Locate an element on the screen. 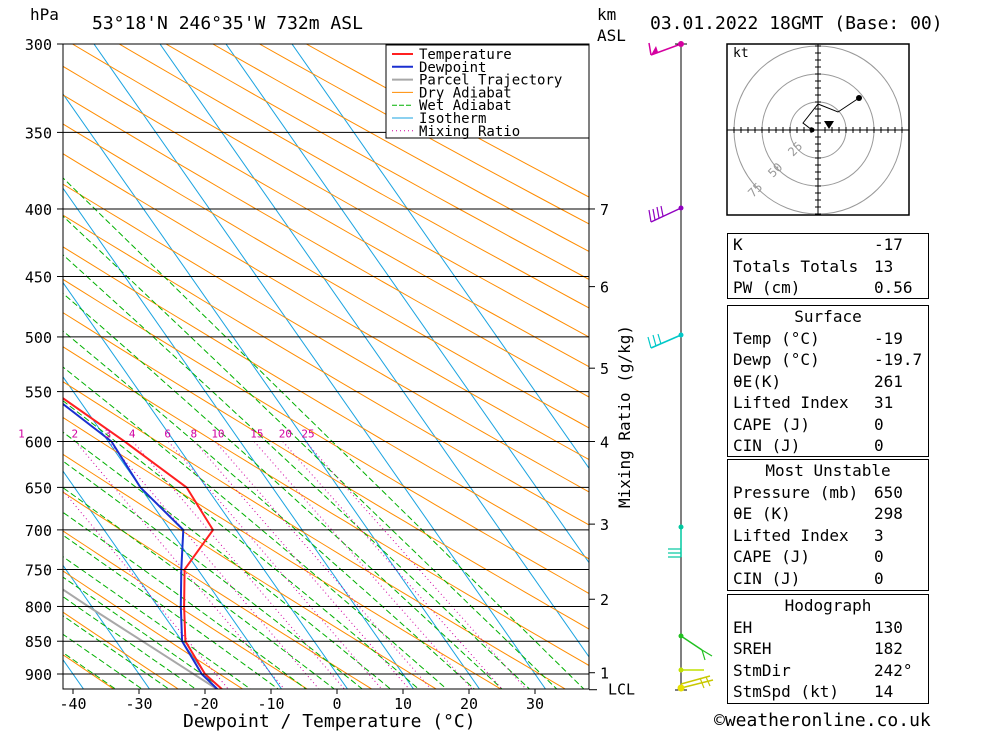 This screenshot has height=733, width=1000. index-row: PW (cm) 0.56 is located at coordinates (828, 288).